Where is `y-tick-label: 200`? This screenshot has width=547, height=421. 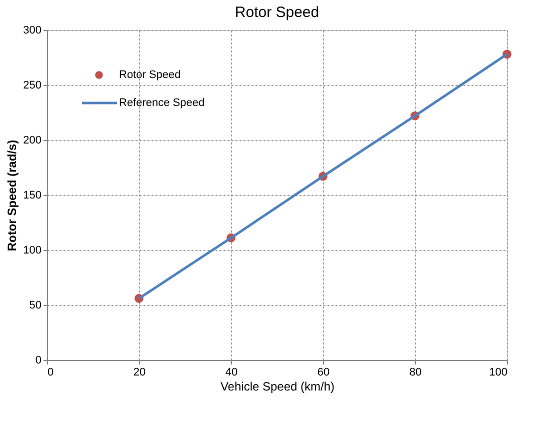
y-tick-label: 200 is located at coordinates (32, 140).